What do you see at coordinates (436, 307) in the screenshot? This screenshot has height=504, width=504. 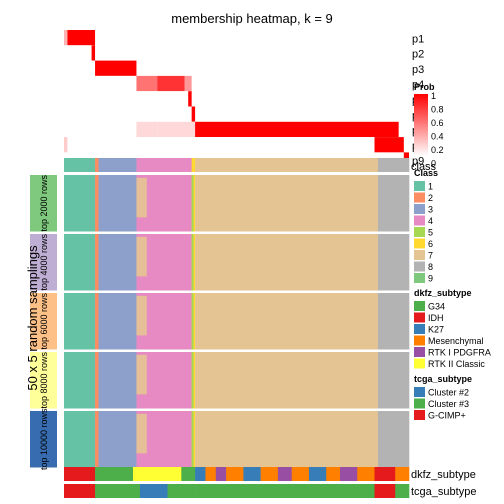 I see `dkfz-legend-label: G34` at bounding box center [436, 307].